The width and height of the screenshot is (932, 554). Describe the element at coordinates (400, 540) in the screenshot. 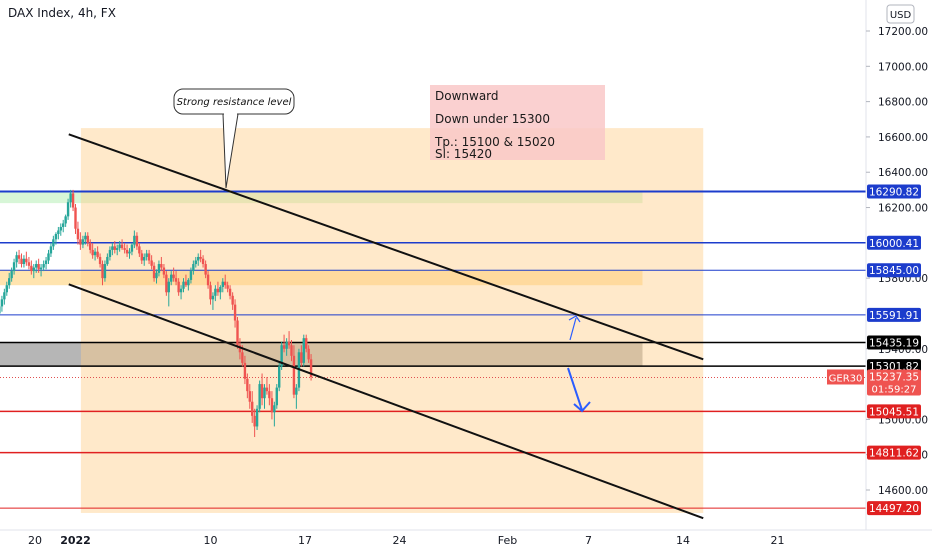

I see `x-tick-label-4: 24` at that location.